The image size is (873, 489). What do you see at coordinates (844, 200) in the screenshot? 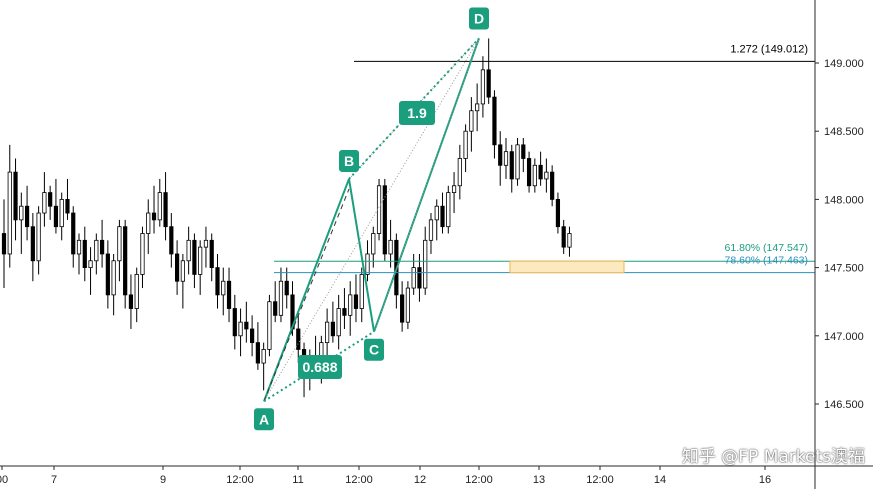
I see `price-tick-label: 148.000` at bounding box center [844, 200].